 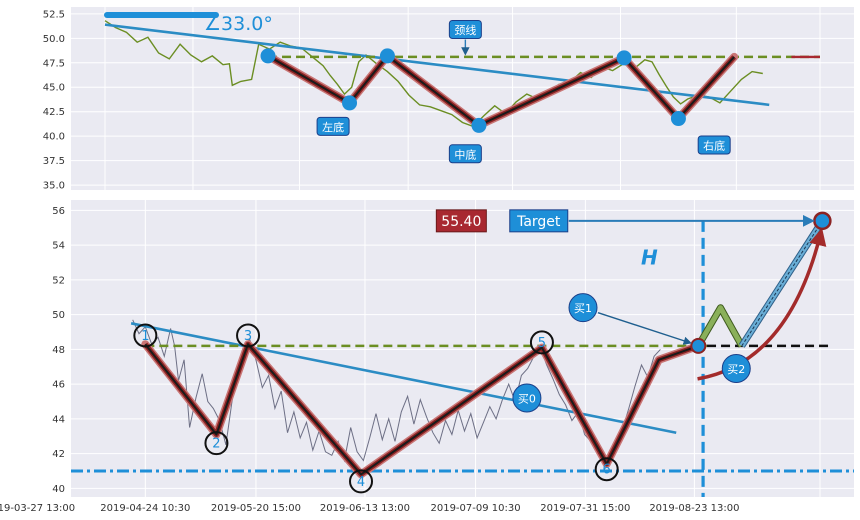 What do you see at coordinates (475, 508) in the screenshot?
I see `bottom-x-tick-label: 2019-07-09 10:30` at bounding box center [475, 508].